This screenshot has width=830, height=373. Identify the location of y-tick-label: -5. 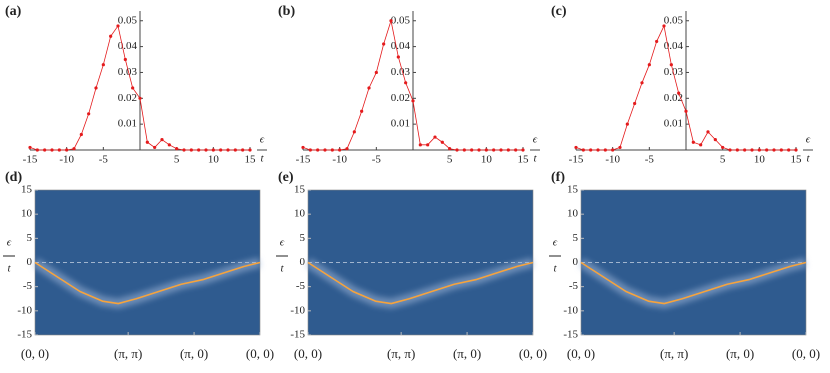
(28, 286).